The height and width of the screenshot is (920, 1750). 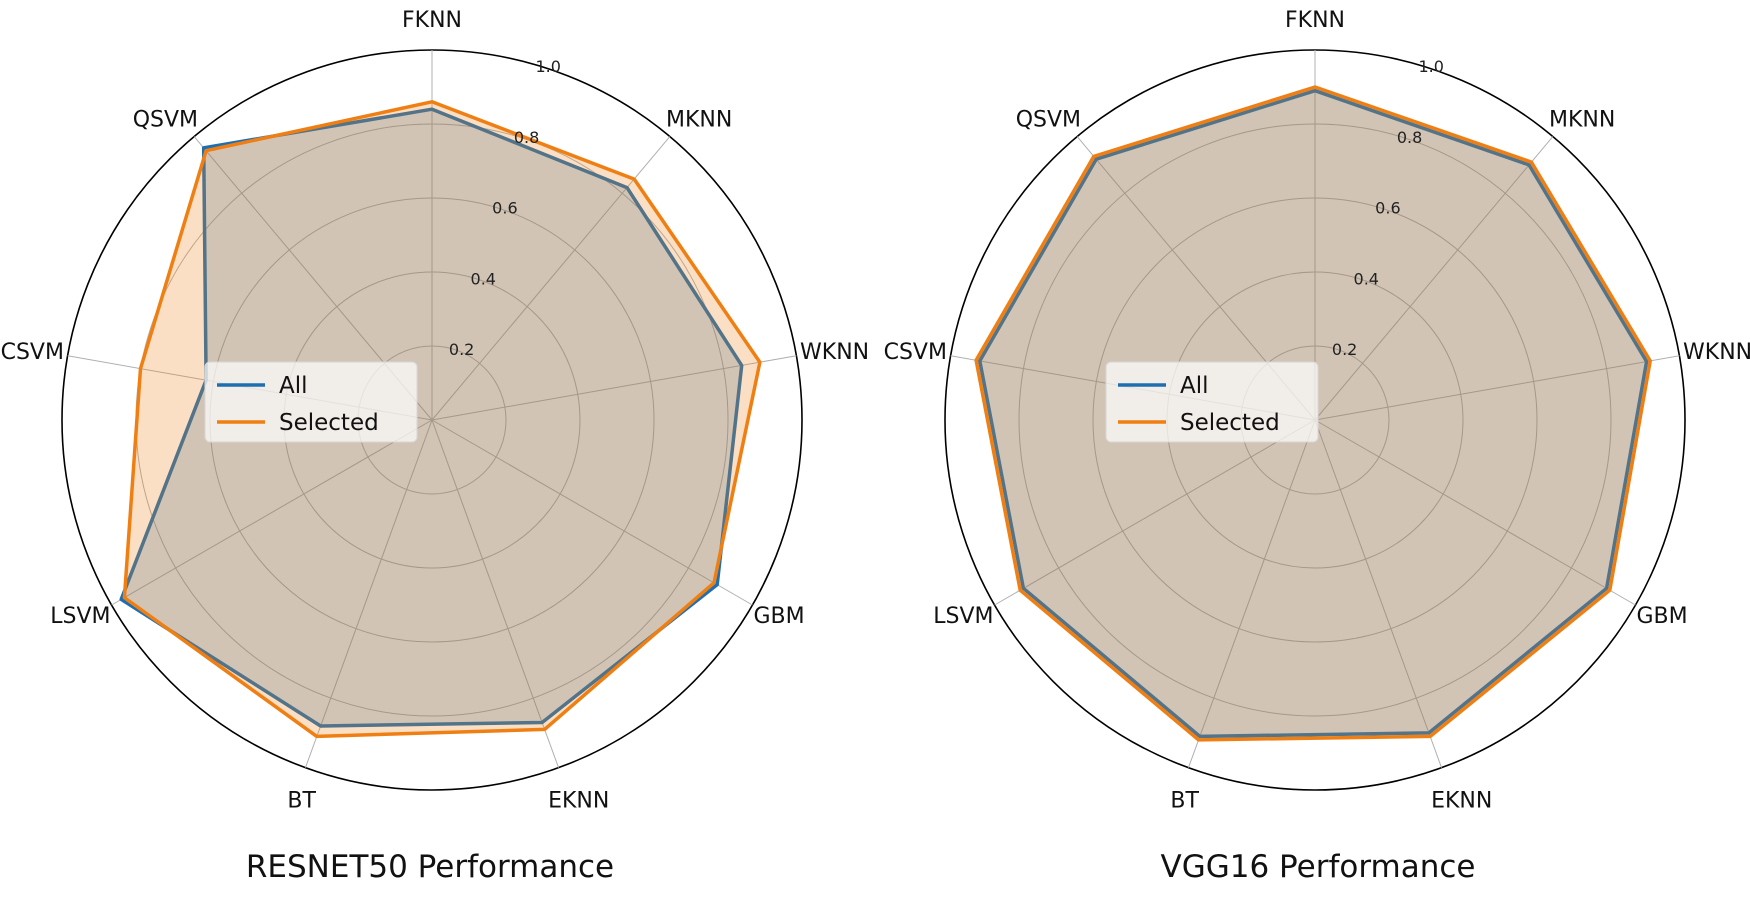 I want to click on chart-title: VGG16 Performance, so click(x=1318, y=867).